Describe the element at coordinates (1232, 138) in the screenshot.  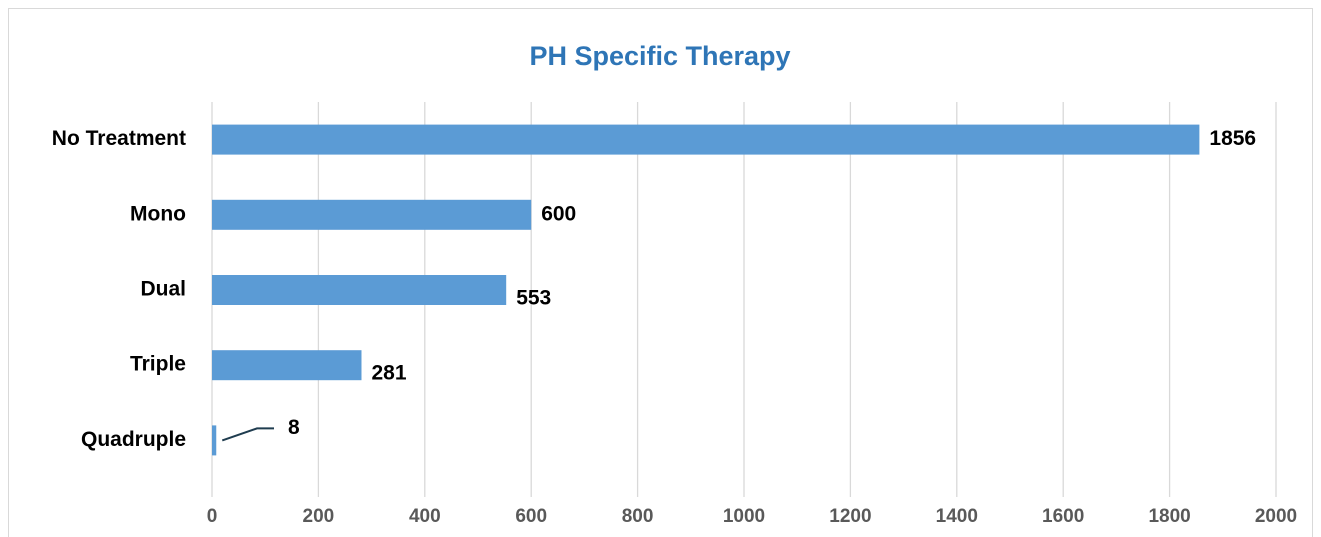
I see `data-label: 1856` at that location.